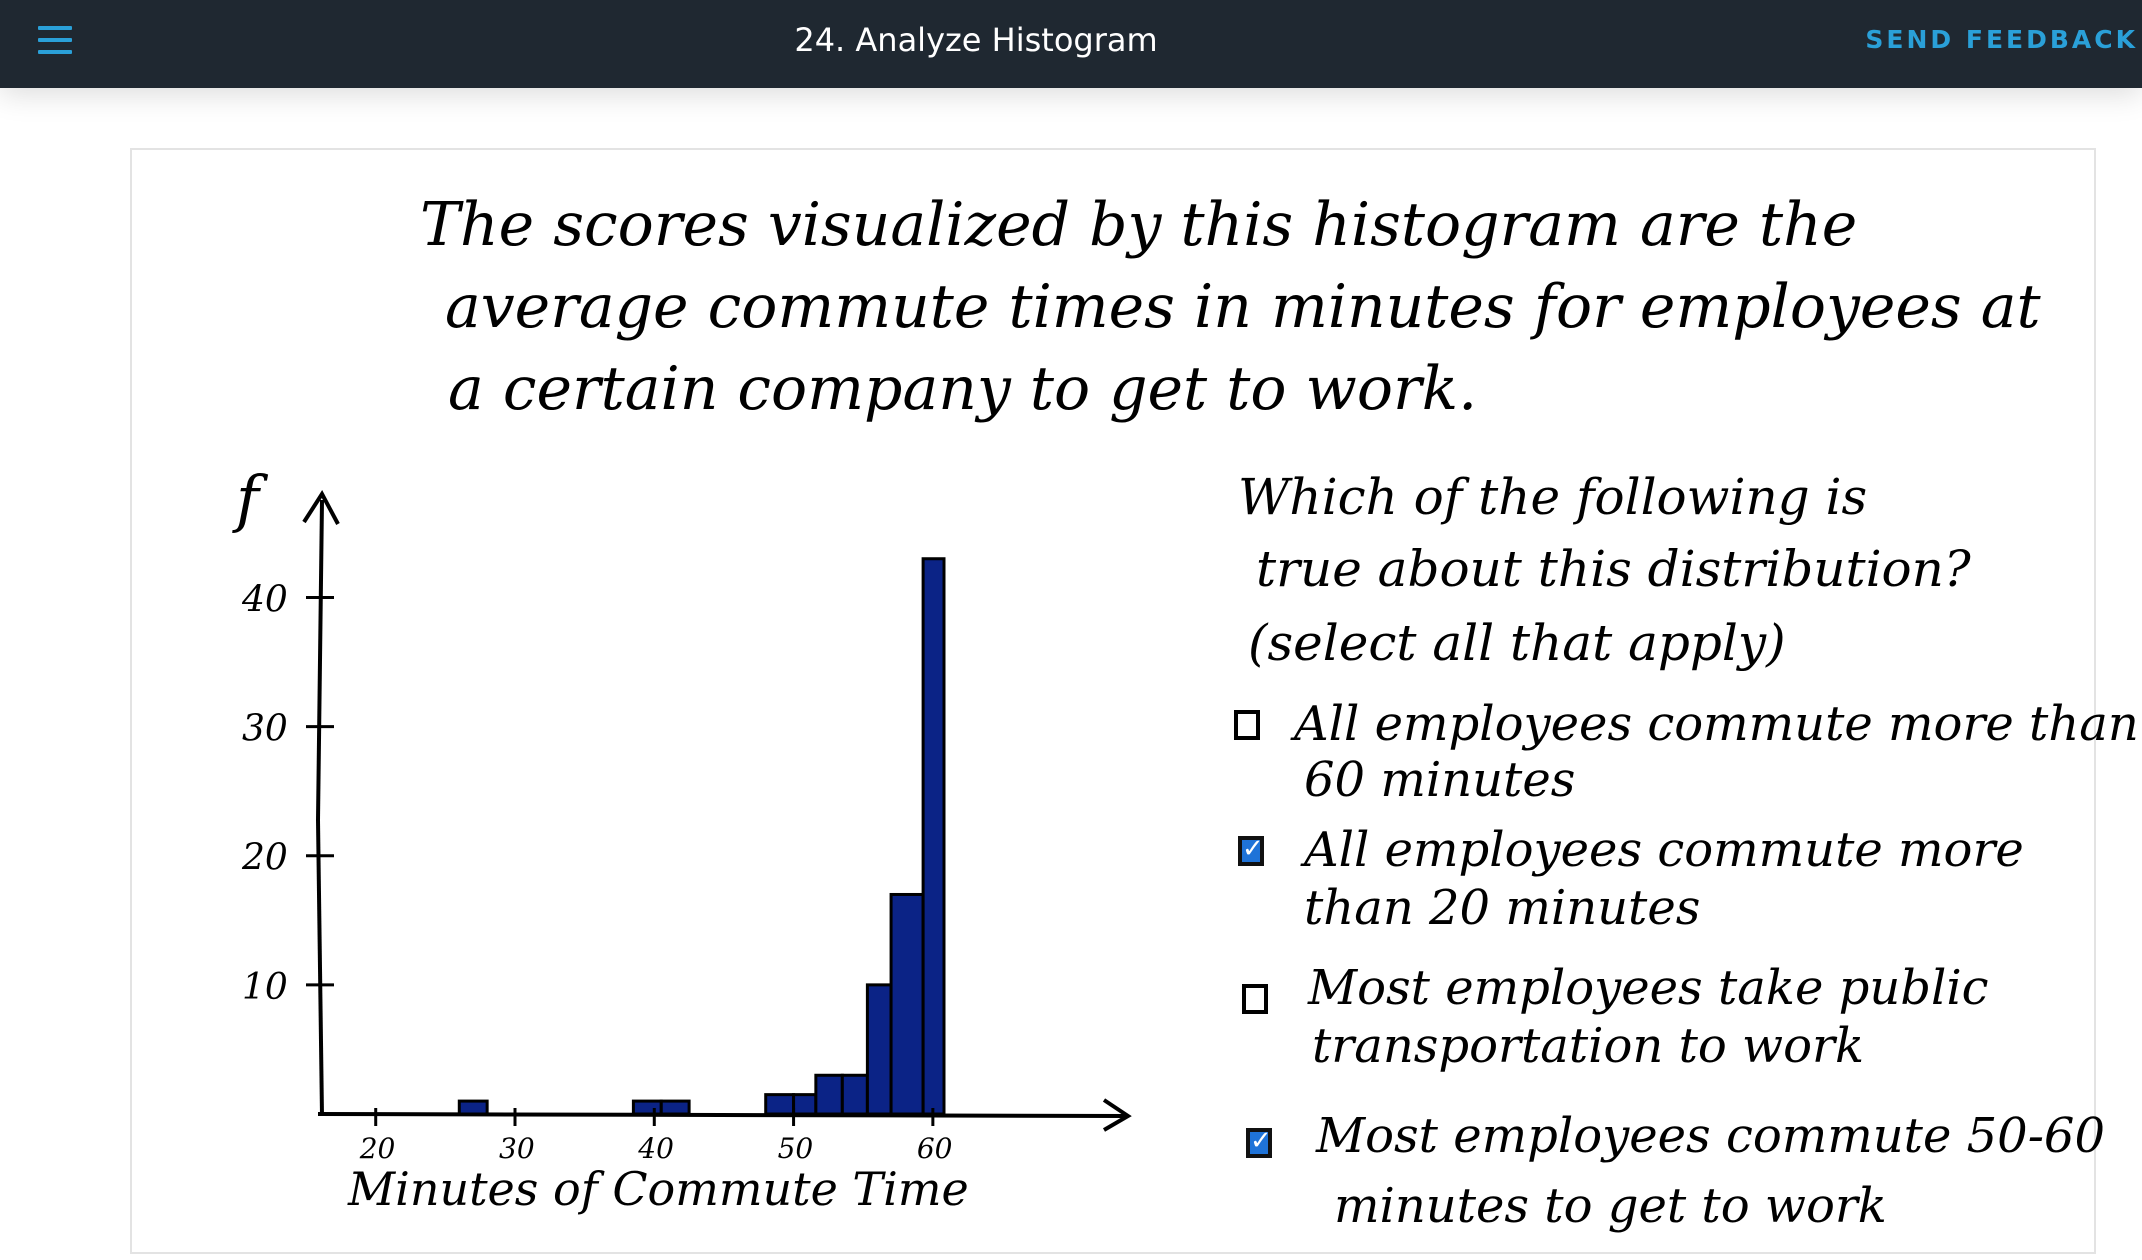 Image resolution: width=2142 pixels, height=1260 pixels. Describe the element at coordinates (1613, 569) in the screenshot. I see `question-line: true about this distribution?` at that location.